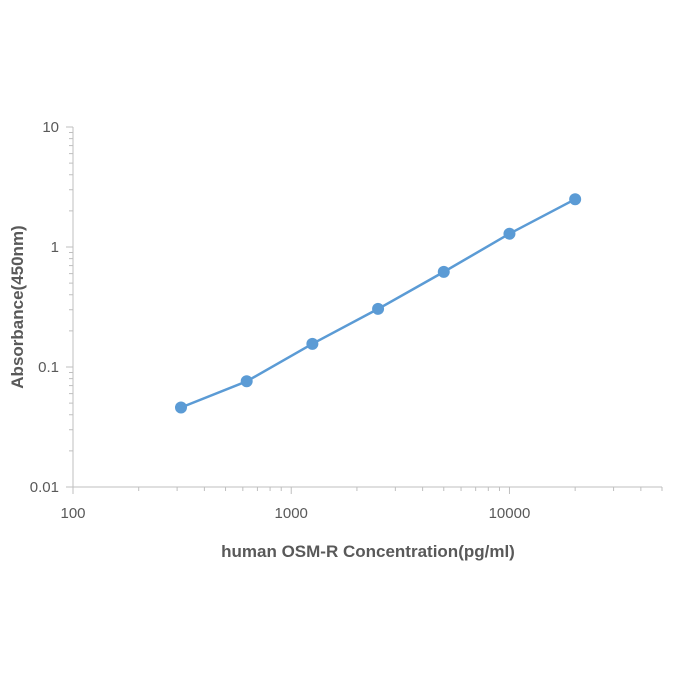  I want to click on y-axis-title: Absorbance(450nm), so click(17, 306).